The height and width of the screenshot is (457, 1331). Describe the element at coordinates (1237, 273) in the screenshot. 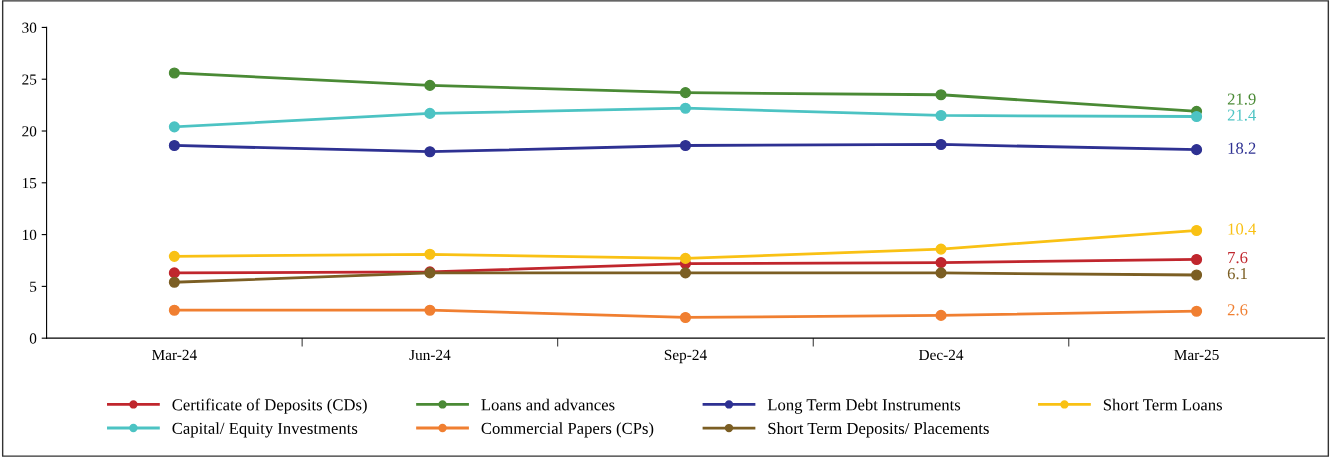

I see `data-label: 6.1` at that location.